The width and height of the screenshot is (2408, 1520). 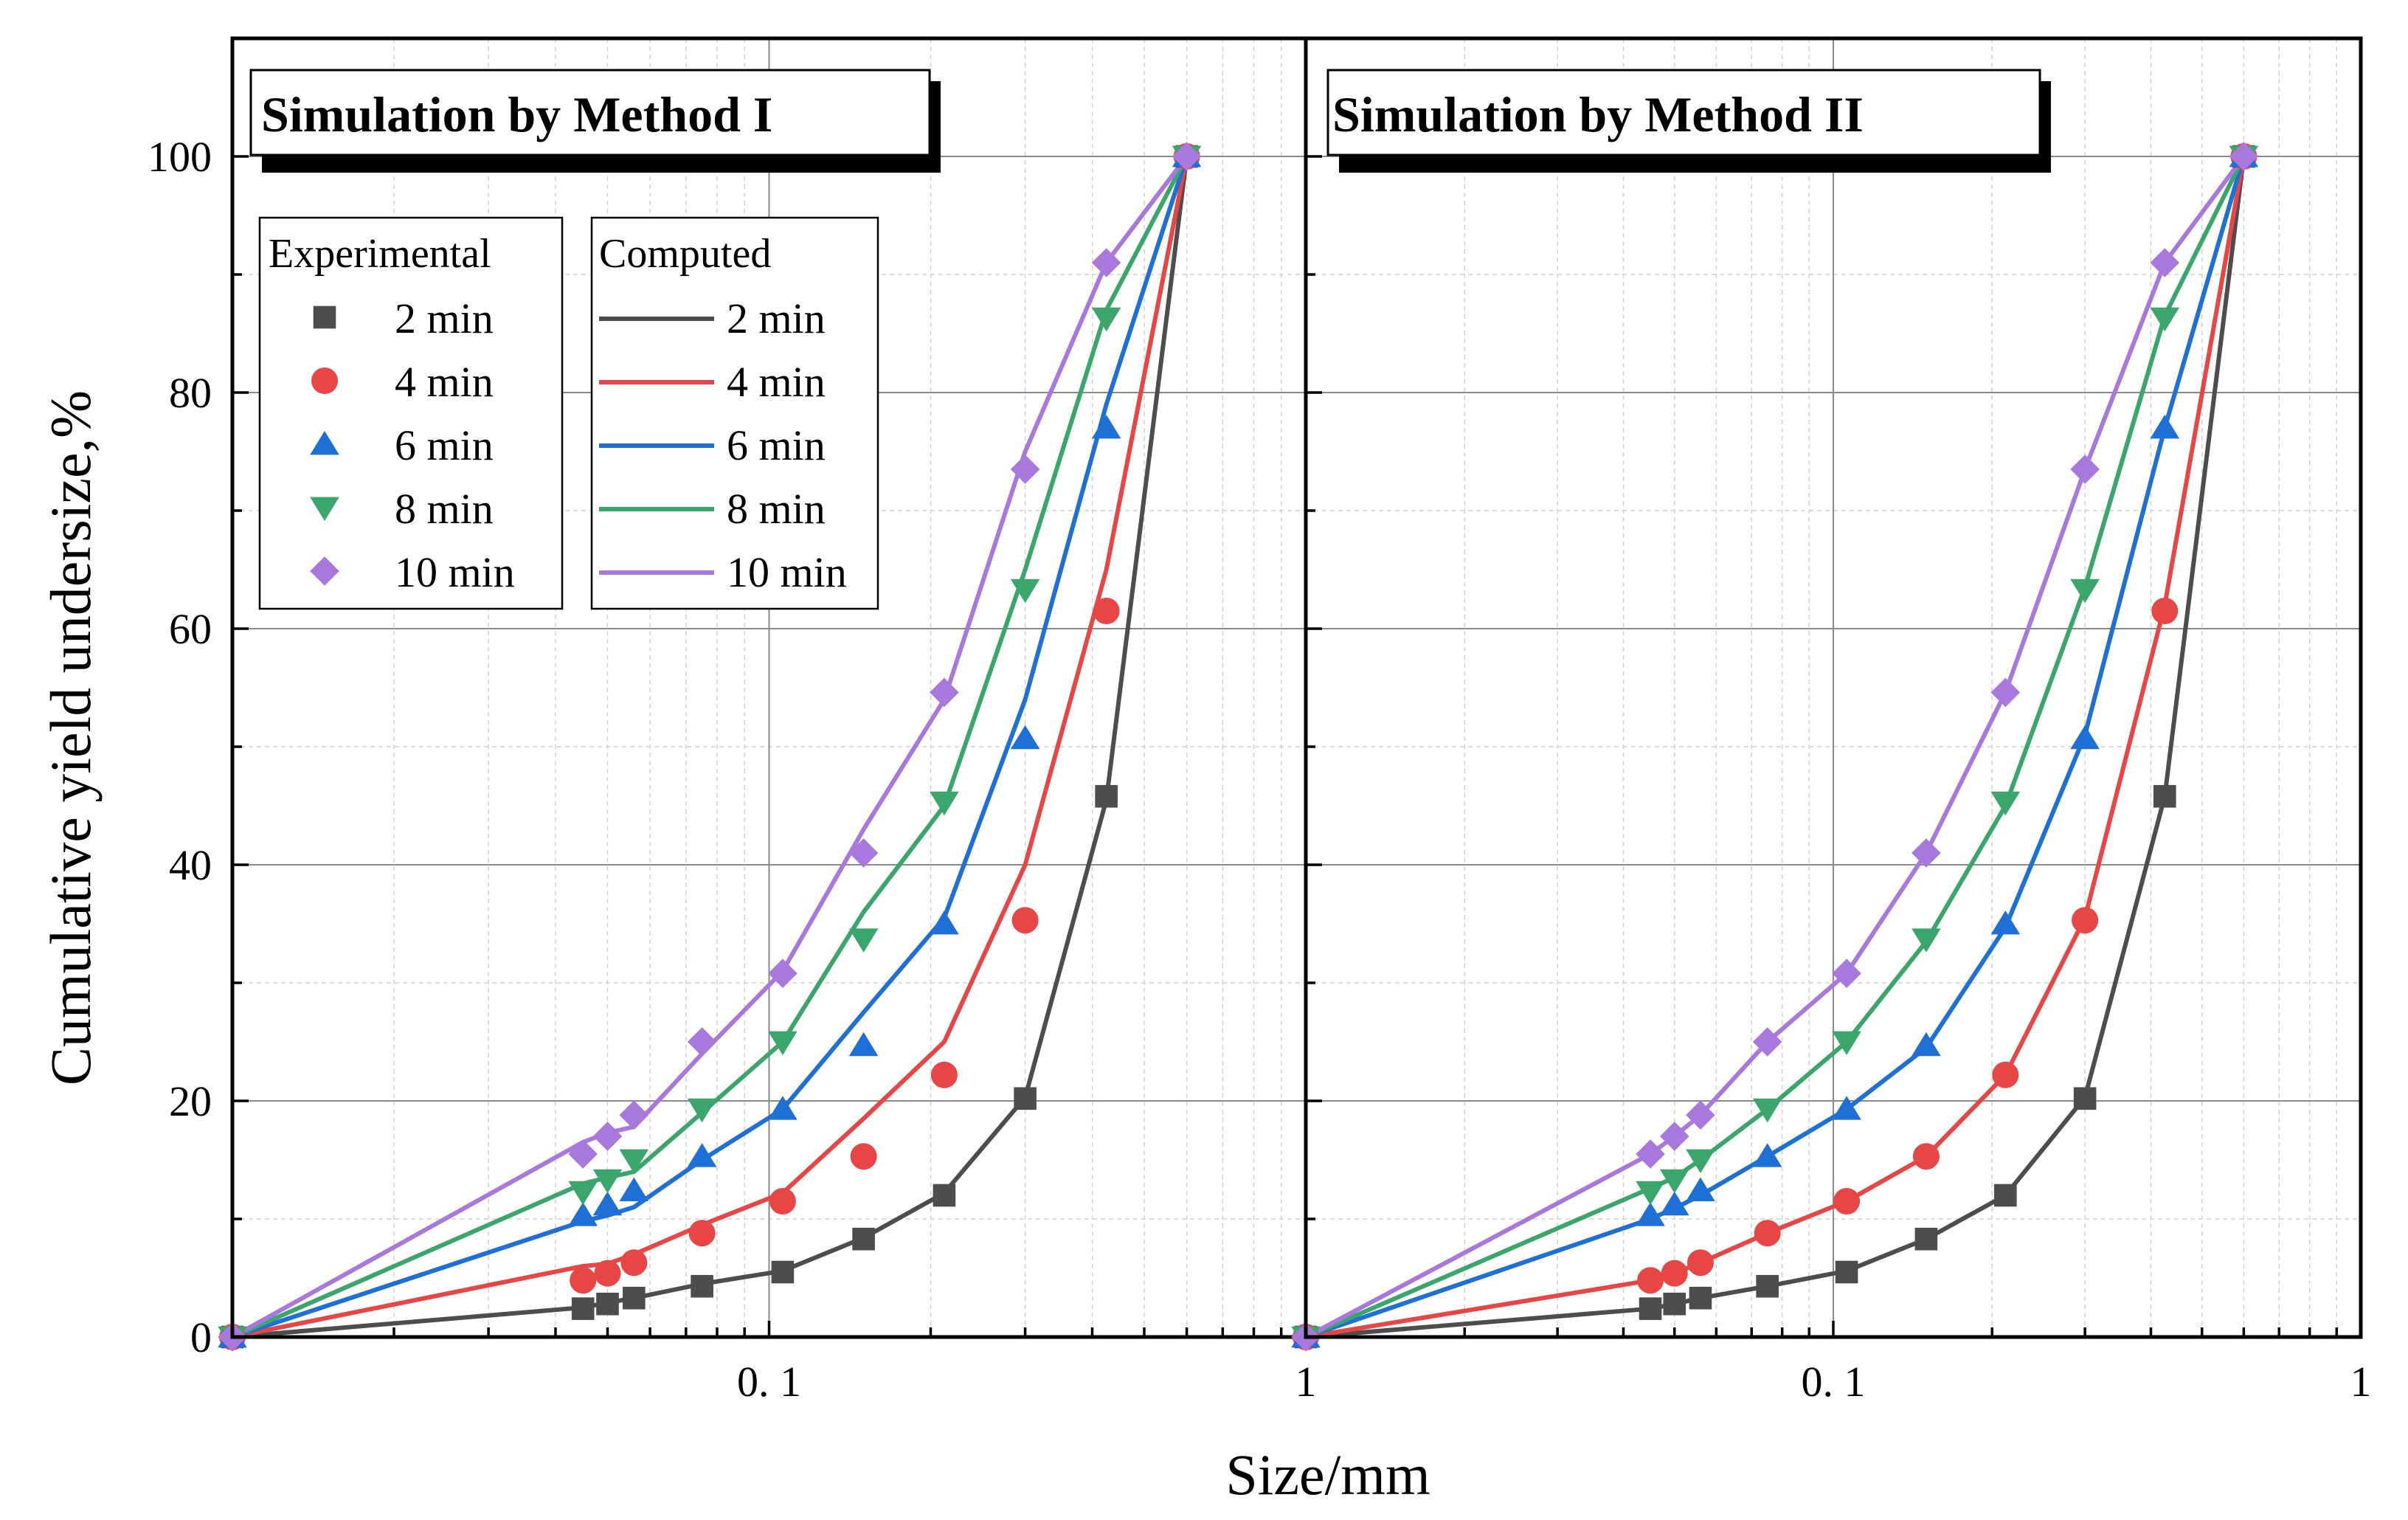 I want to click on panel-1-title-box: Simulation by Method I, so click(x=595, y=121).